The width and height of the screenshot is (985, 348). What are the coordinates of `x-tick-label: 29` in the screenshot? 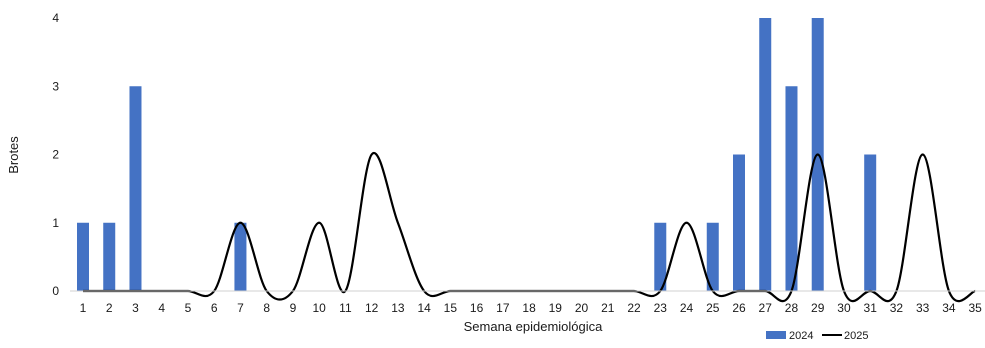 It's located at (818, 308).